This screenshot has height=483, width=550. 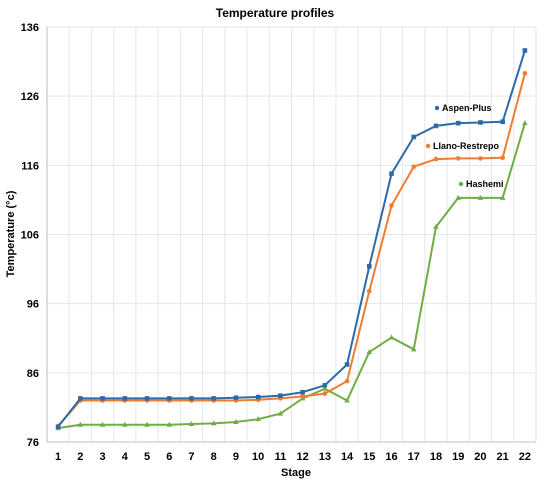 What do you see at coordinates (30, 236) in the screenshot?
I see `y-tick-label: 106` at bounding box center [30, 236].